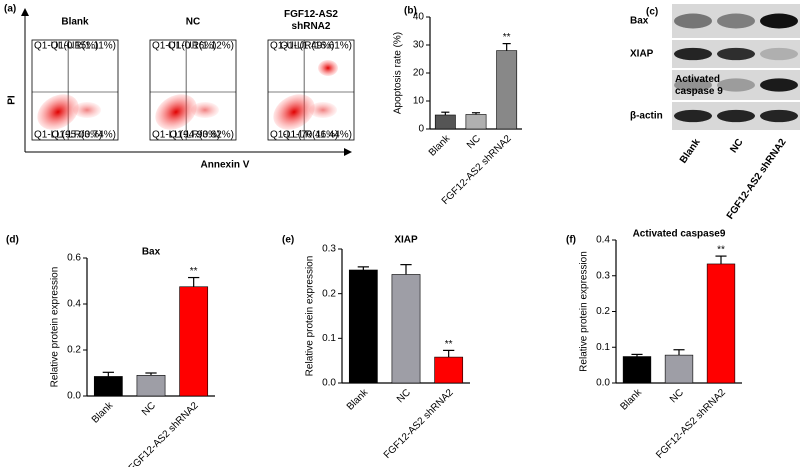 The image size is (800, 467). What do you see at coordinates (690, 151) in the screenshot?
I see `lane-label: Blank` at bounding box center [690, 151].